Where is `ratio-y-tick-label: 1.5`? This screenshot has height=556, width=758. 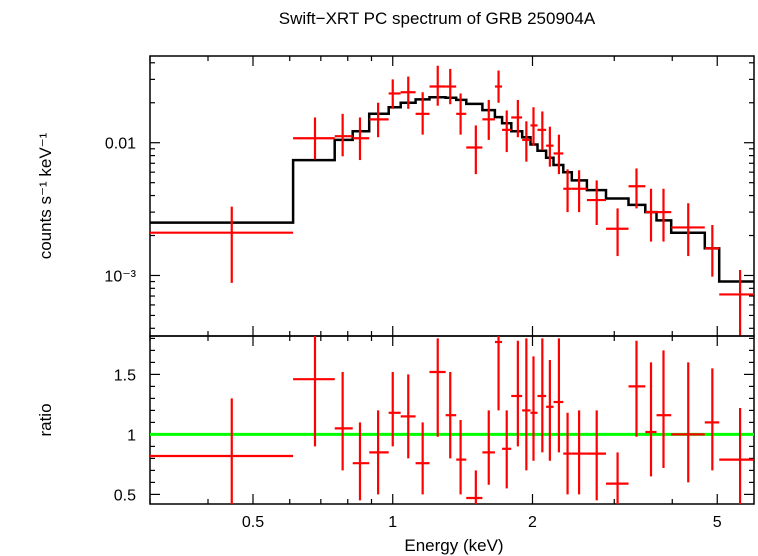 ratio-y-tick-label: 1.5 is located at coordinates (125, 375).